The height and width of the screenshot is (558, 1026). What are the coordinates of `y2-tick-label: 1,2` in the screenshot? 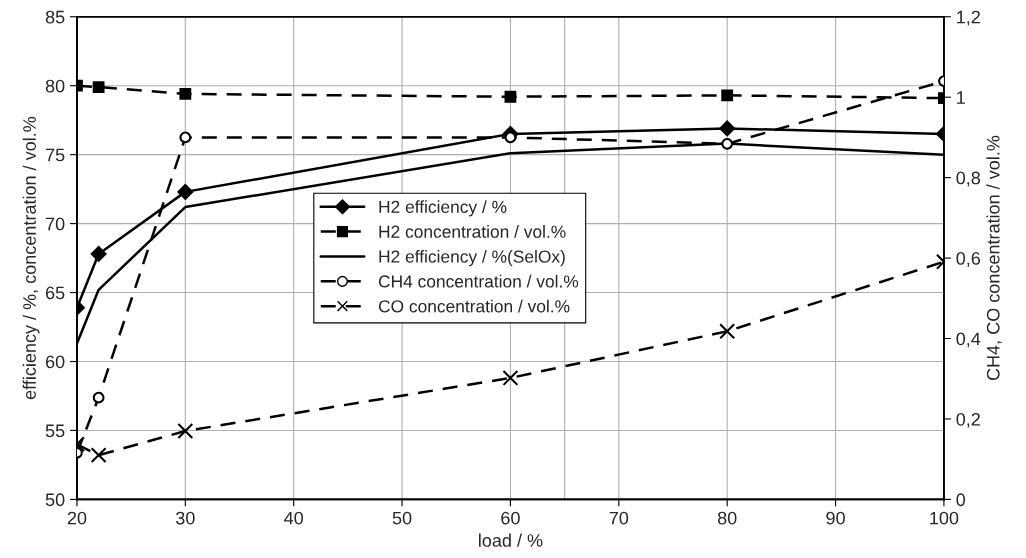 It's located at (968, 18).